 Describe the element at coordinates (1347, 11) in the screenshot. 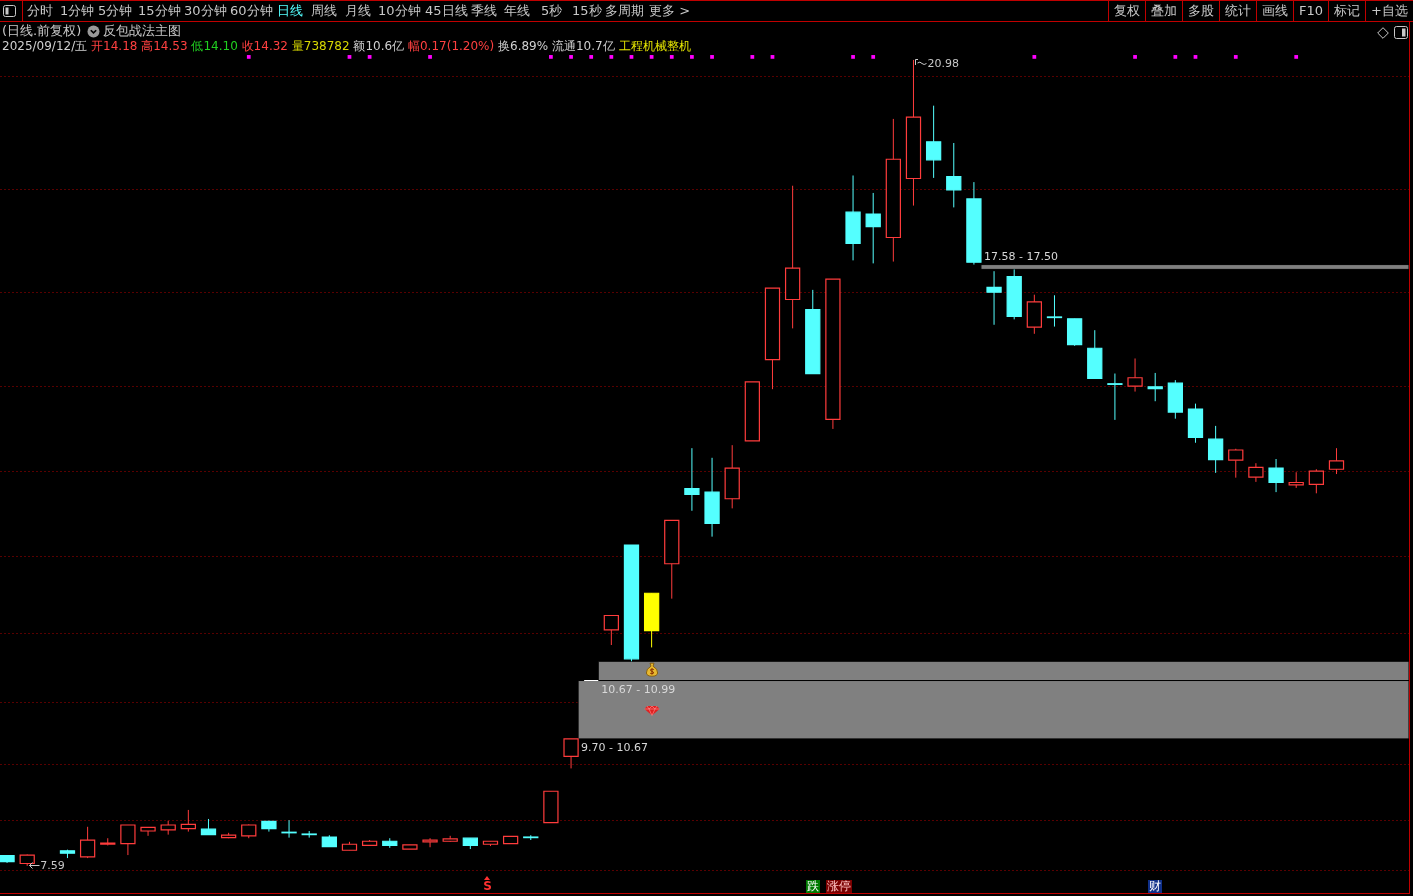

I see `text: 标记` at that location.